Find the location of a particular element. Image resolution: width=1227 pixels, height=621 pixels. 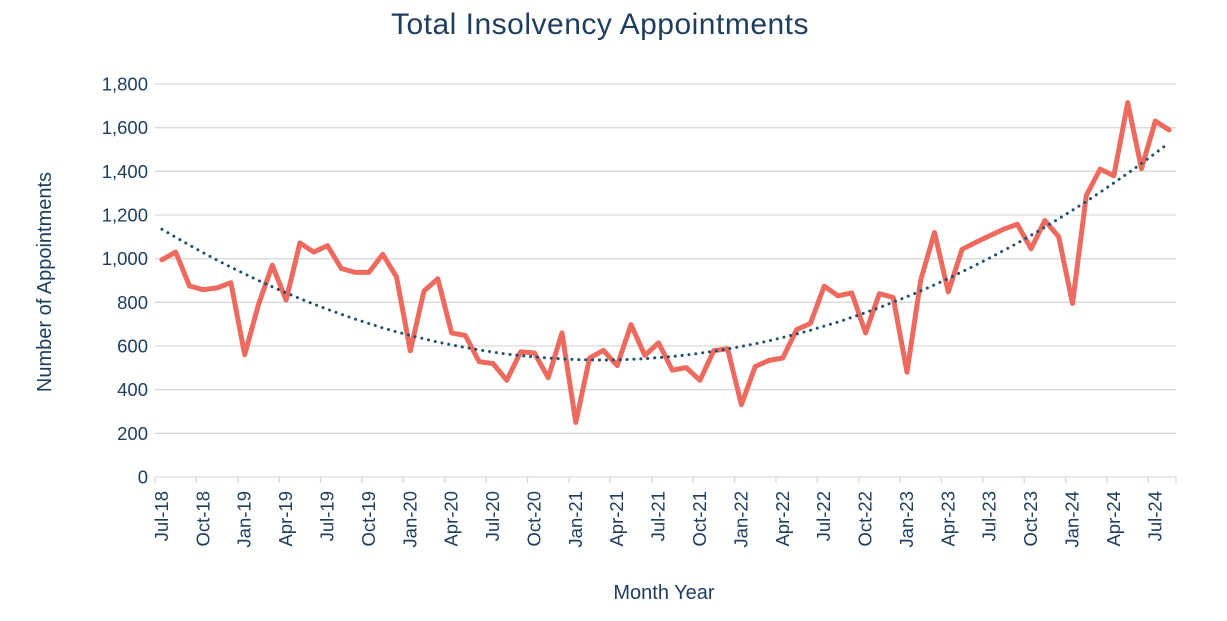

x-axis-title: Month Year is located at coordinates (664, 593).